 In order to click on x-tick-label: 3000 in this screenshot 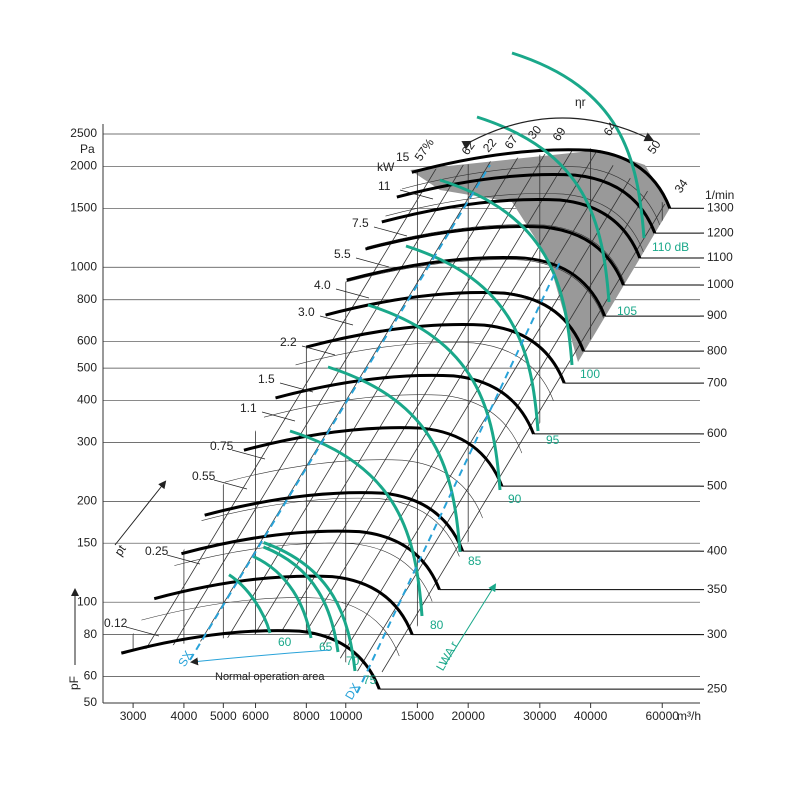, I will do `click(133, 716)`.